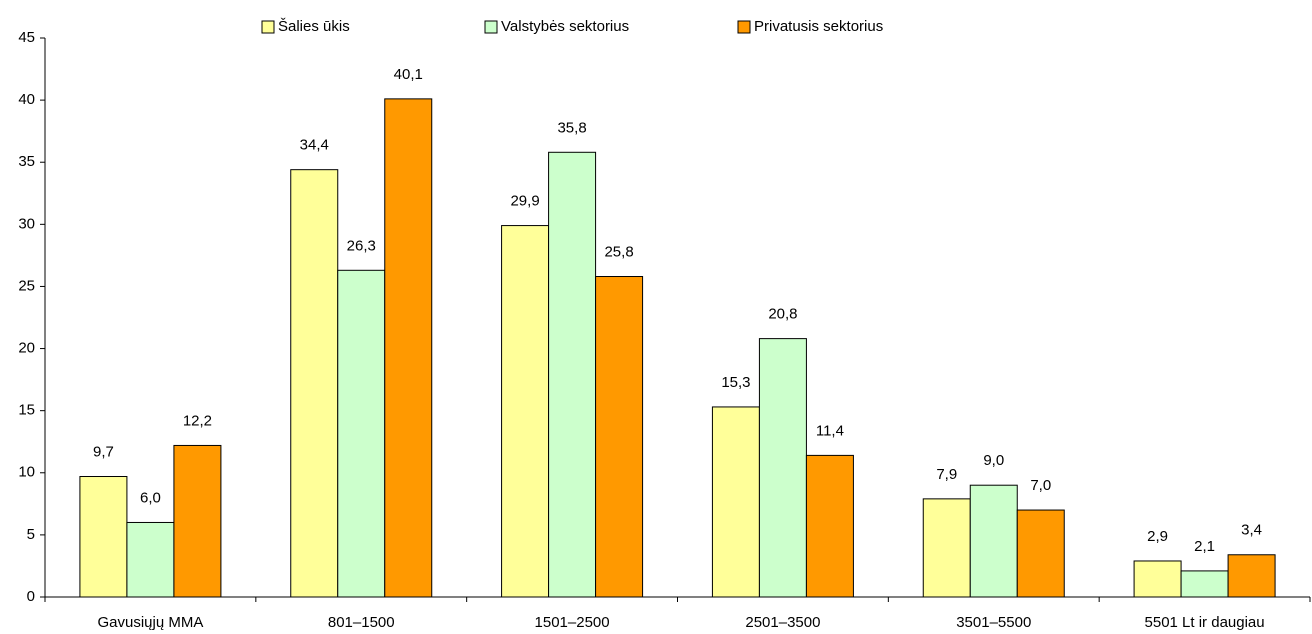  I want to click on data-label: 20,8, so click(782, 314).